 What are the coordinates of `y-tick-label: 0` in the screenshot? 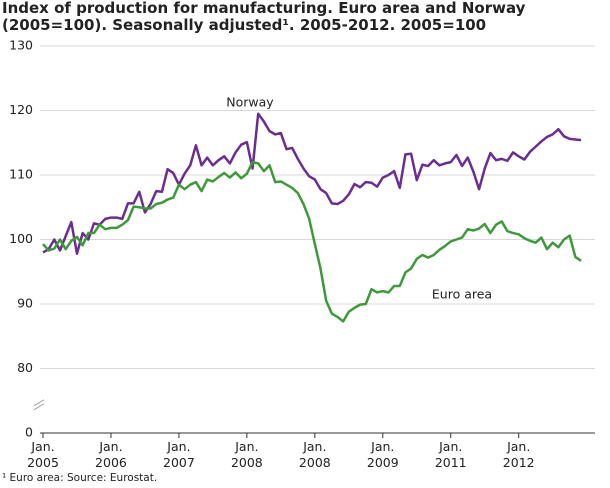 It's located at (29, 432).